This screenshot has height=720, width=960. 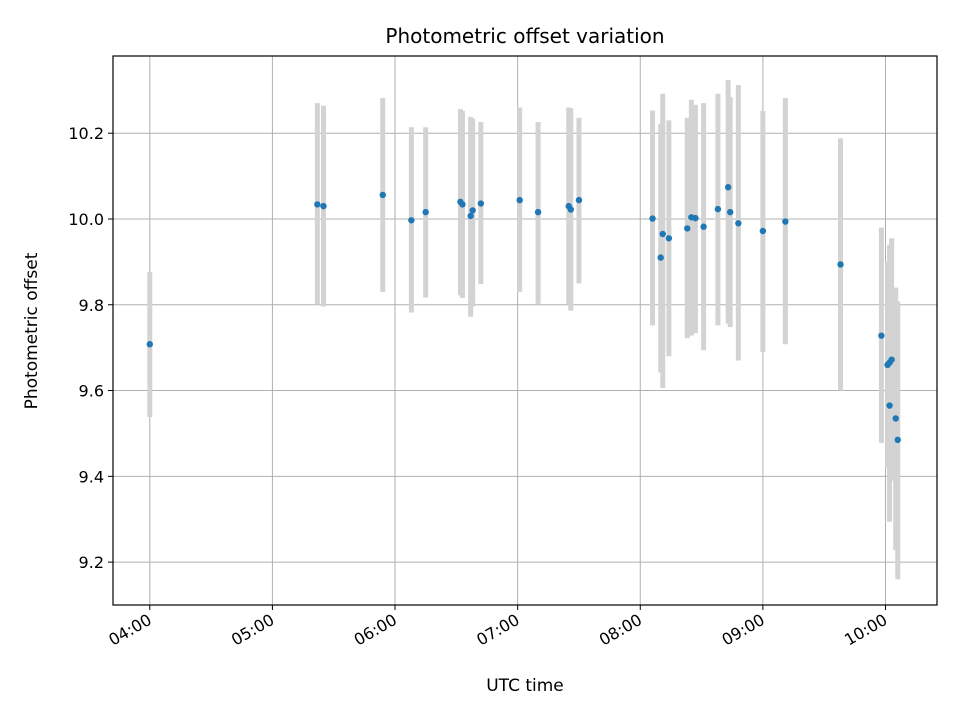 What do you see at coordinates (525, 686) in the screenshot?
I see `x-axis-label: UTC time` at bounding box center [525, 686].